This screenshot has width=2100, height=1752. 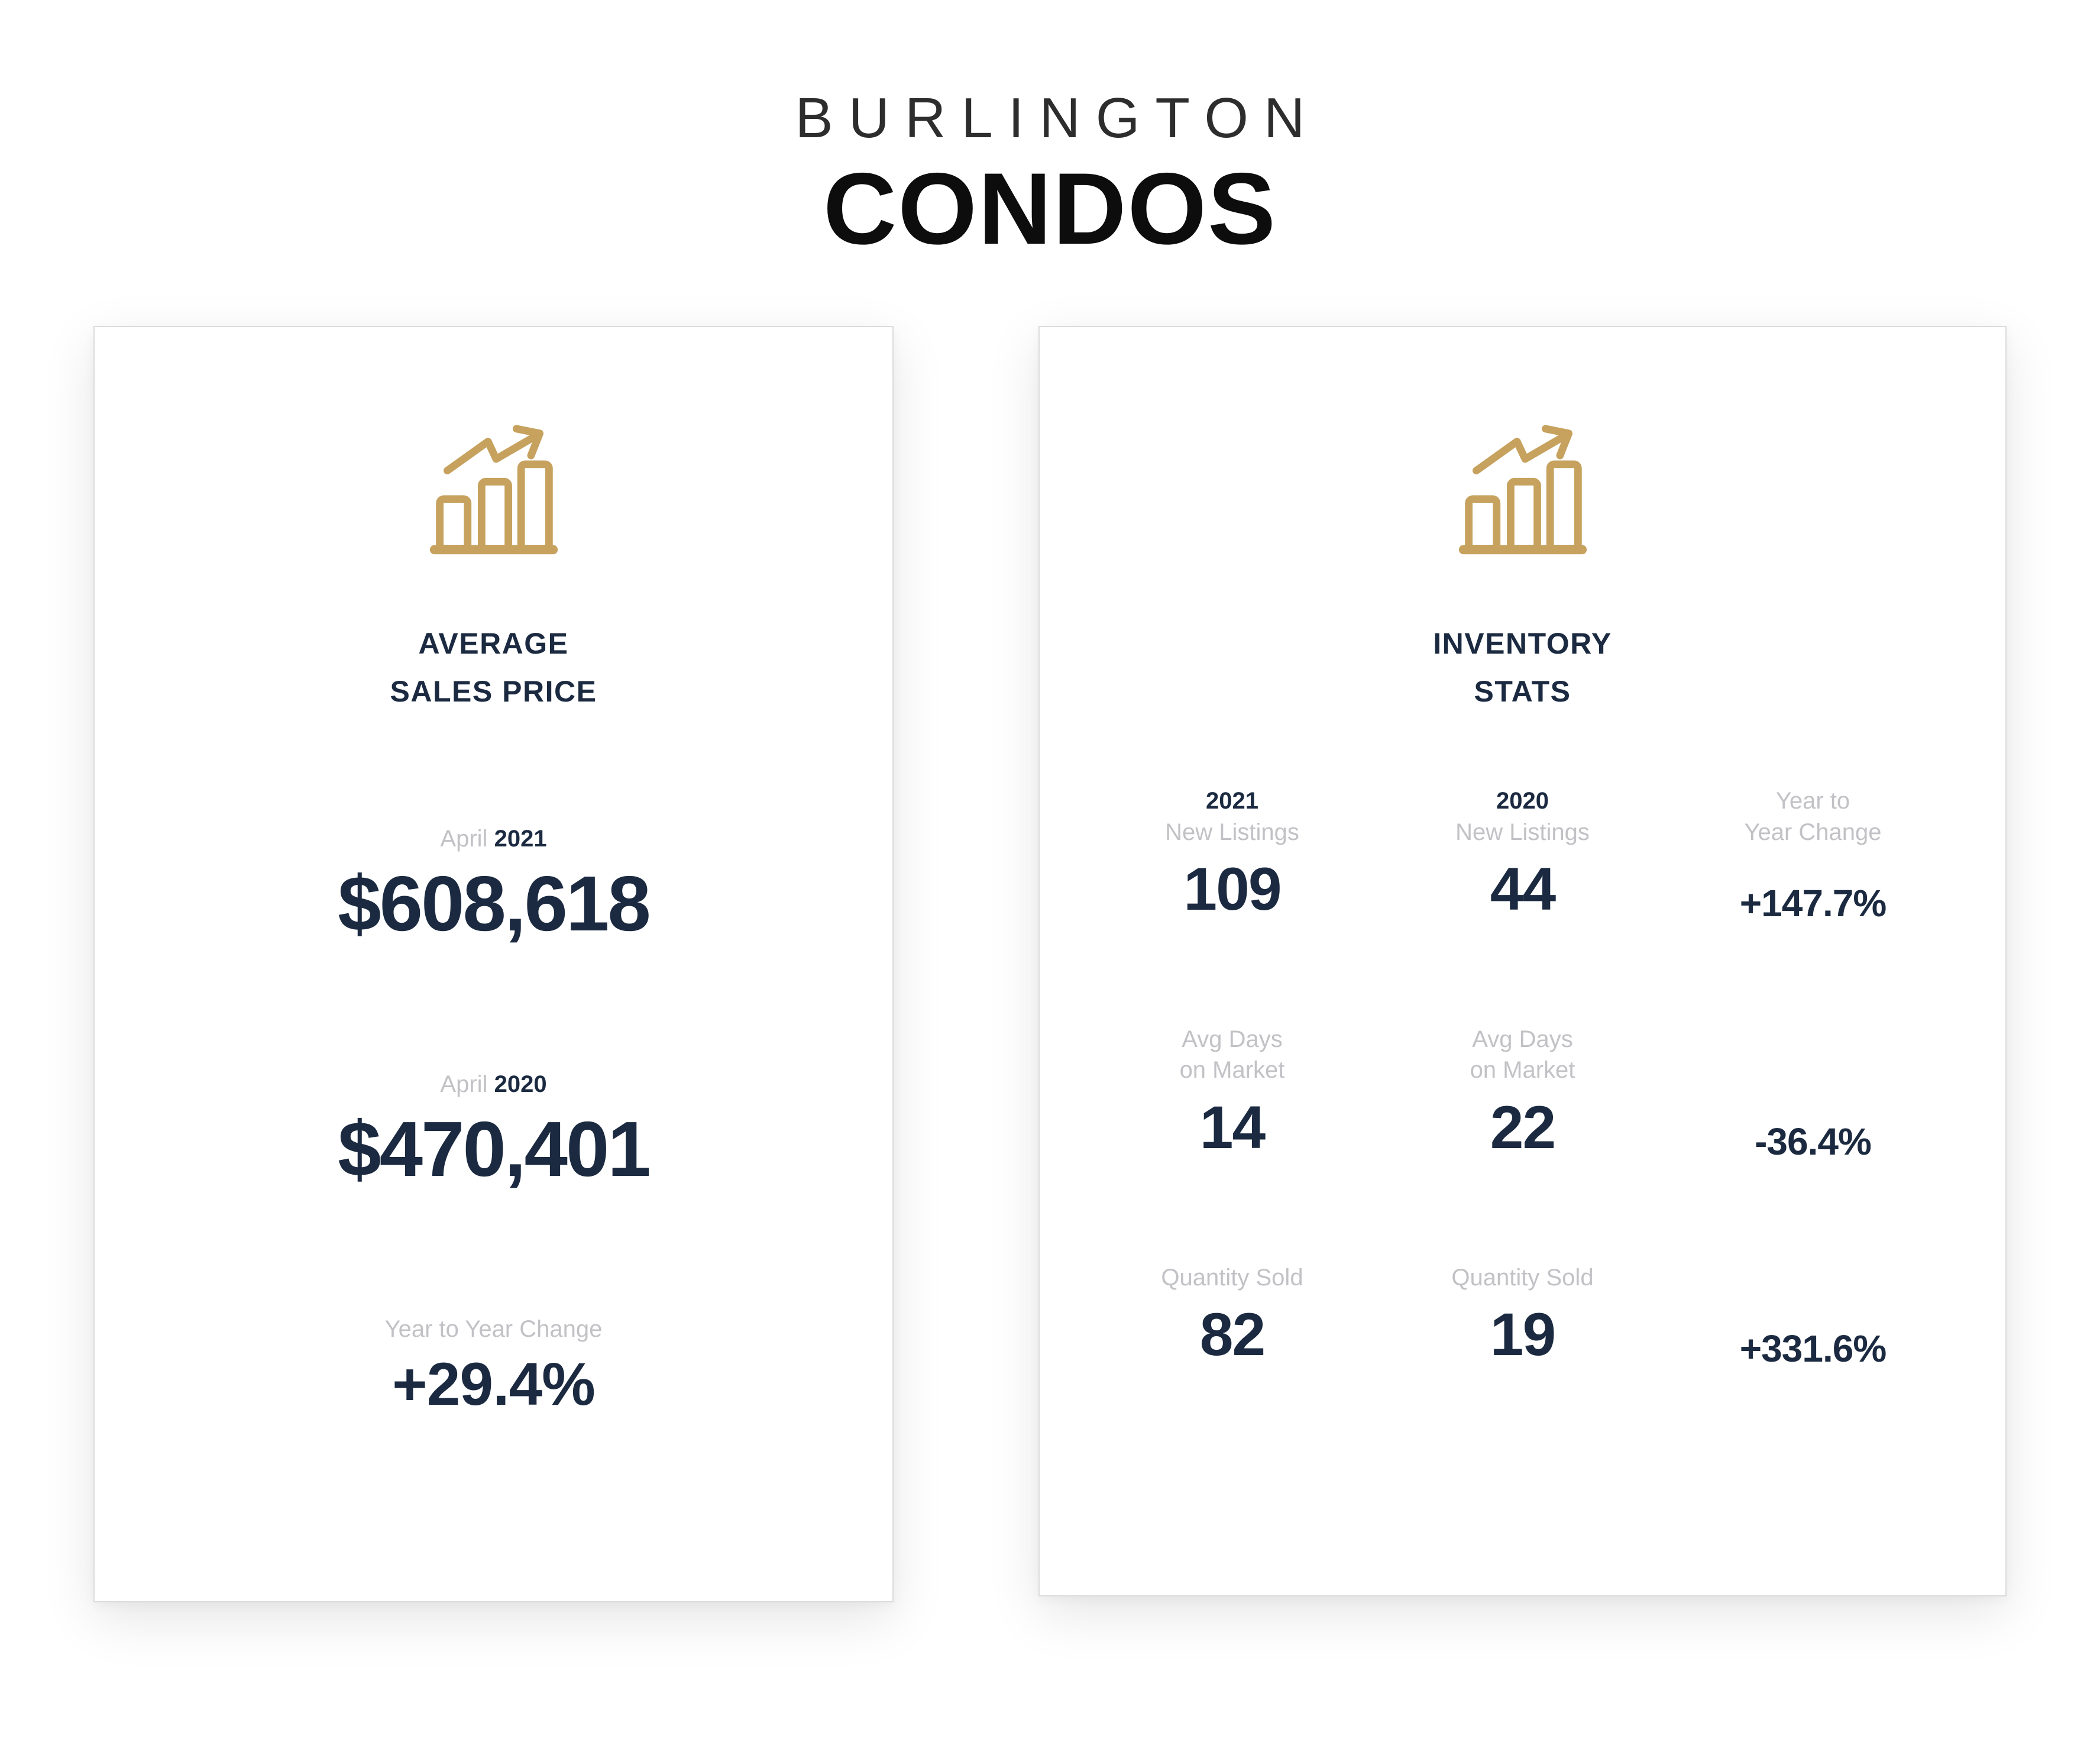 I want to click on cell-value-avg-days-change: -36.4%, so click(x=1814, y=1141).